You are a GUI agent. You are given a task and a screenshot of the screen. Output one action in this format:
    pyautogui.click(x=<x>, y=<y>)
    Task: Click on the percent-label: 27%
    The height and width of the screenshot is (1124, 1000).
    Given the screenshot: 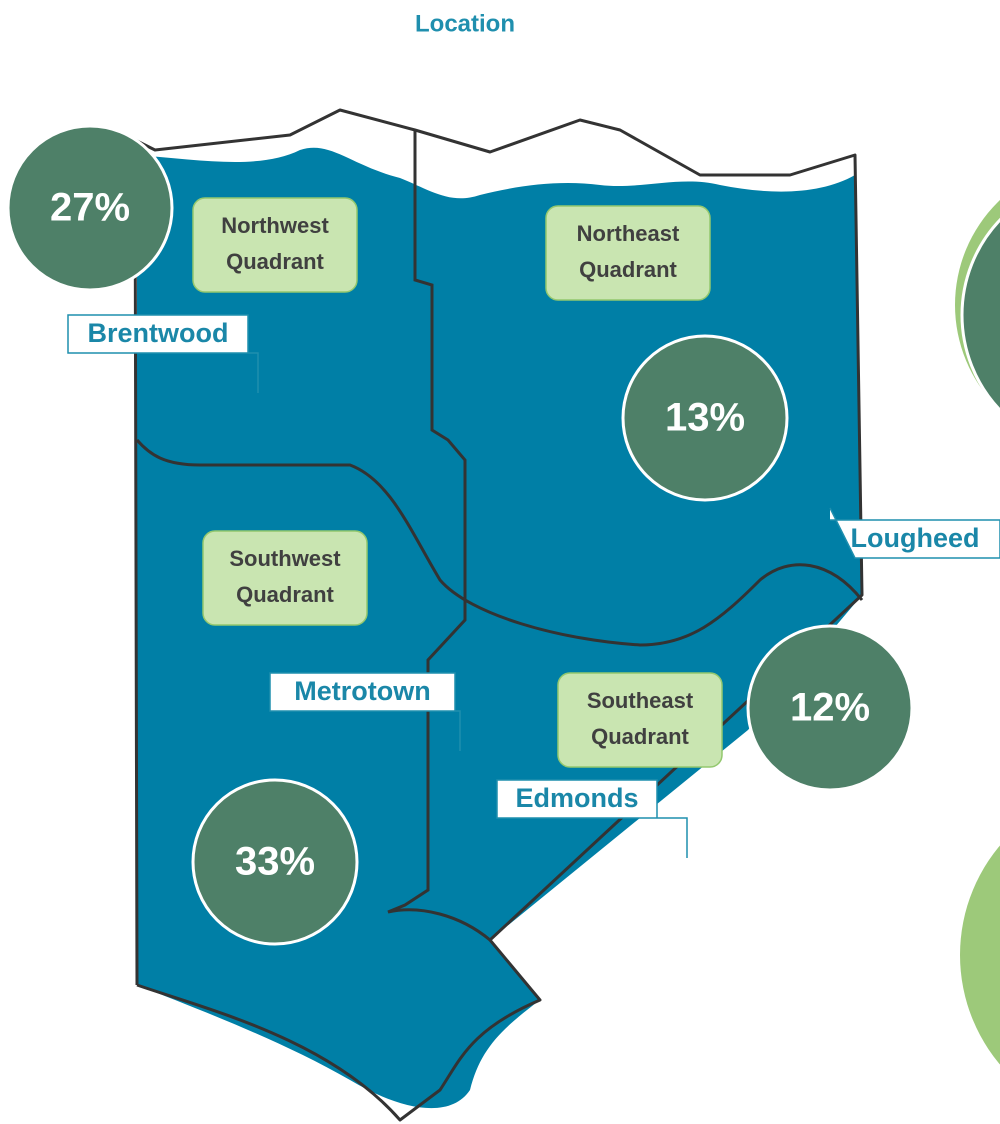 What is the action you would take?
    pyautogui.click(x=90, y=208)
    